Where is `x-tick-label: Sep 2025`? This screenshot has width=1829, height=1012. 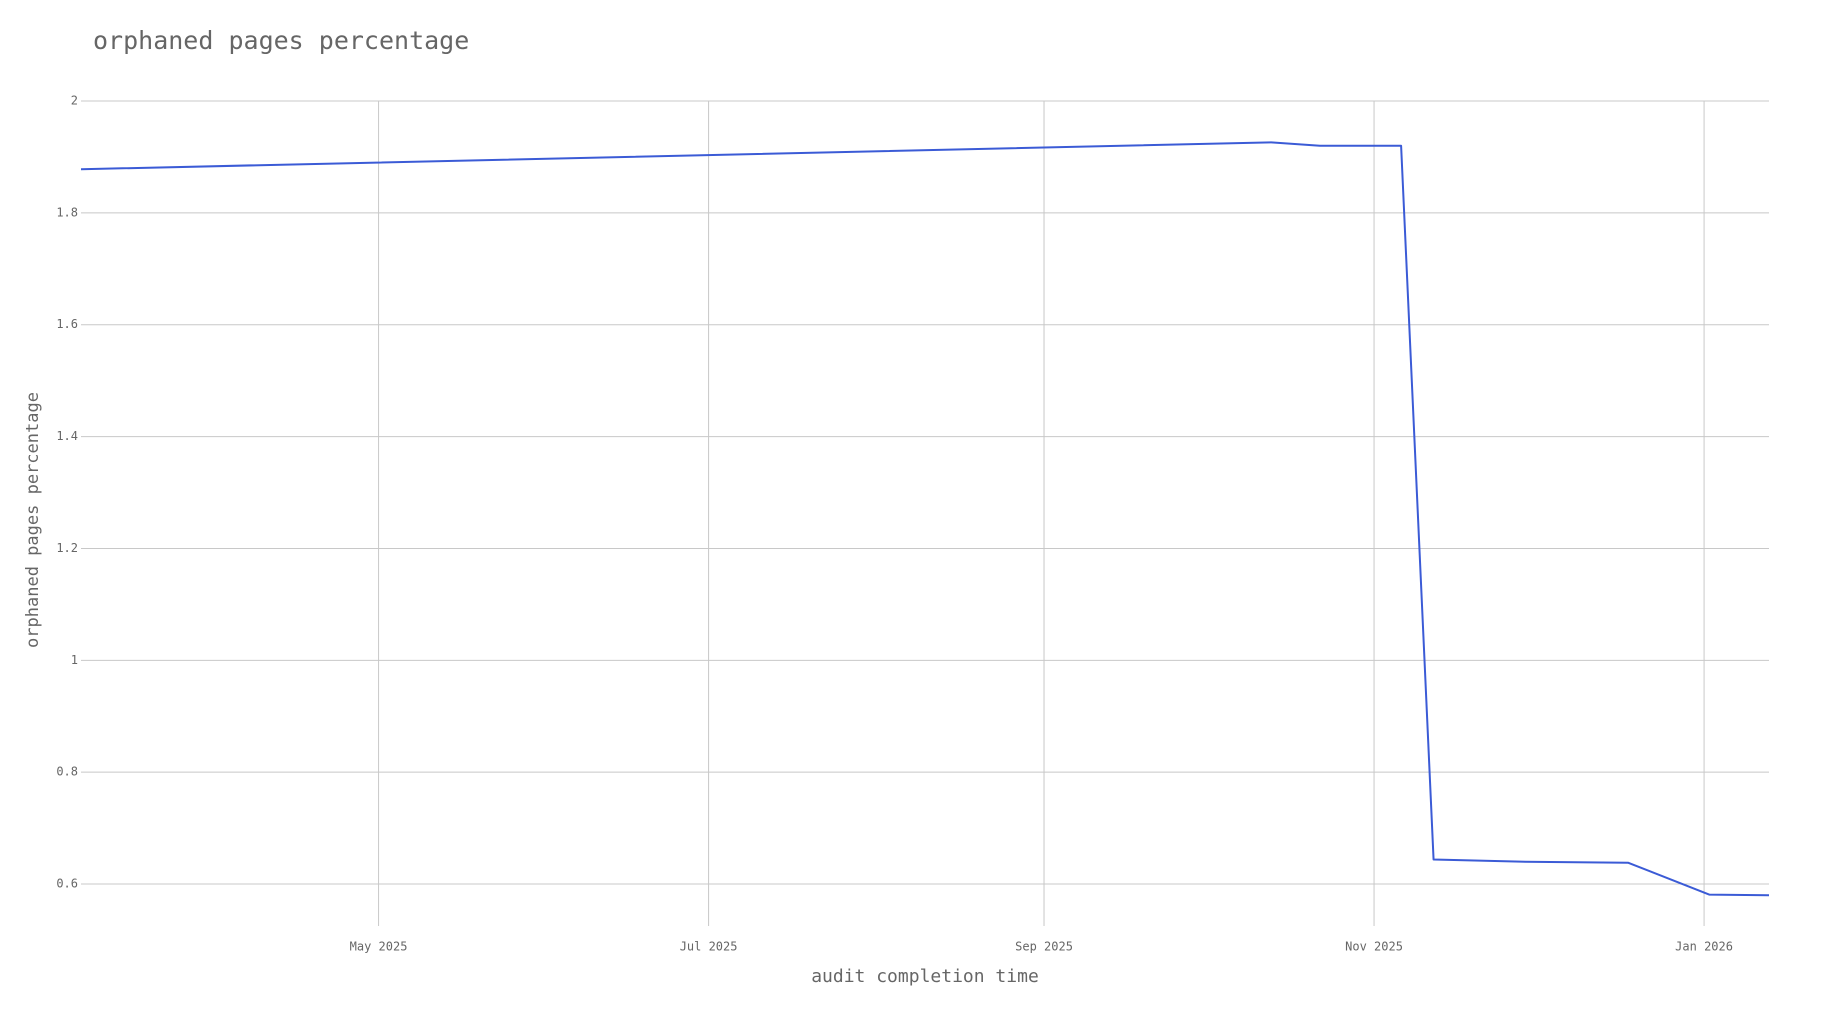 x-tick-label: Sep 2025 is located at coordinates (1044, 947).